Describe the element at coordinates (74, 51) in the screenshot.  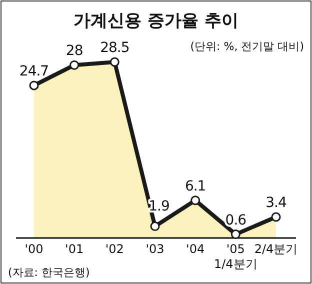
I see `data-label: 28` at that location.